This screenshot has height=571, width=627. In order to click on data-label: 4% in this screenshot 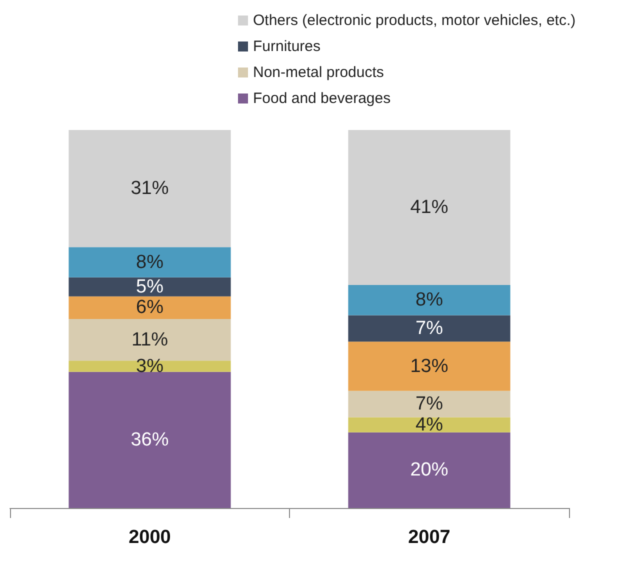, I will do `click(430, 425)`.